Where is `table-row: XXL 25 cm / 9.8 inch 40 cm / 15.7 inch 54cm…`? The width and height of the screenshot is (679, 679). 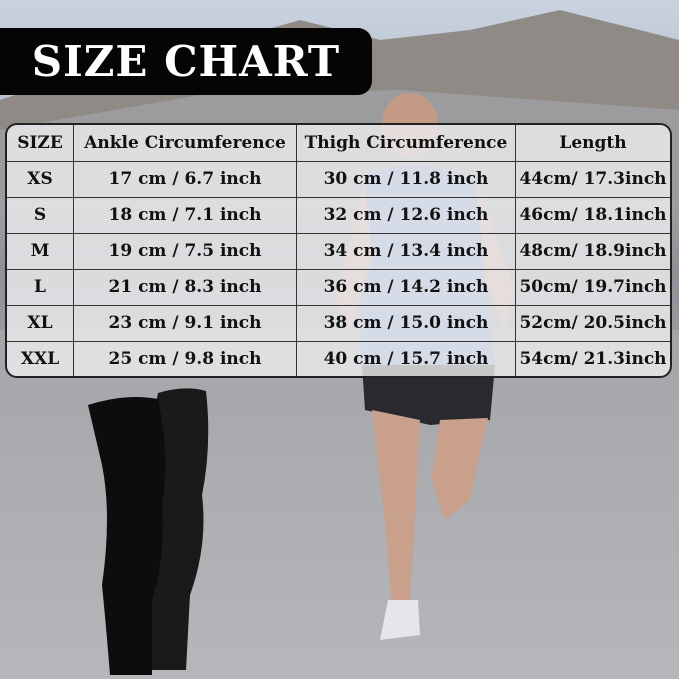 table-row: XXL 25 cm / 9.8 inch 40 cm / 15.7 inch 54cm… is located at coordinates (338, 358).